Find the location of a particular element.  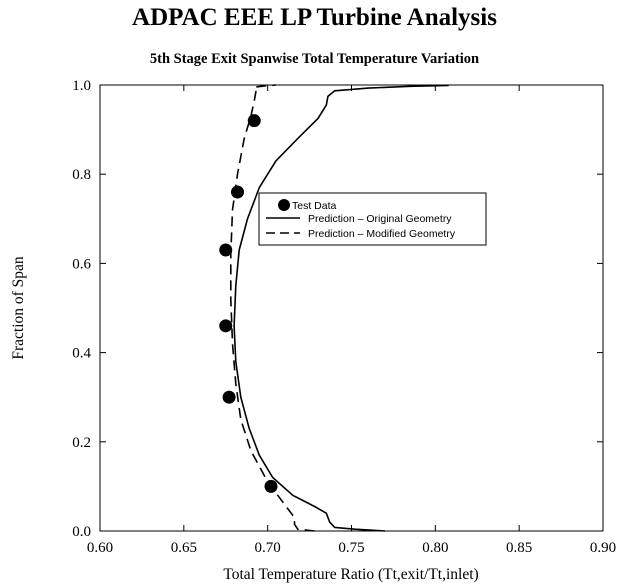

y-tick-label: 0.6 is located at coordinates (81, 264).